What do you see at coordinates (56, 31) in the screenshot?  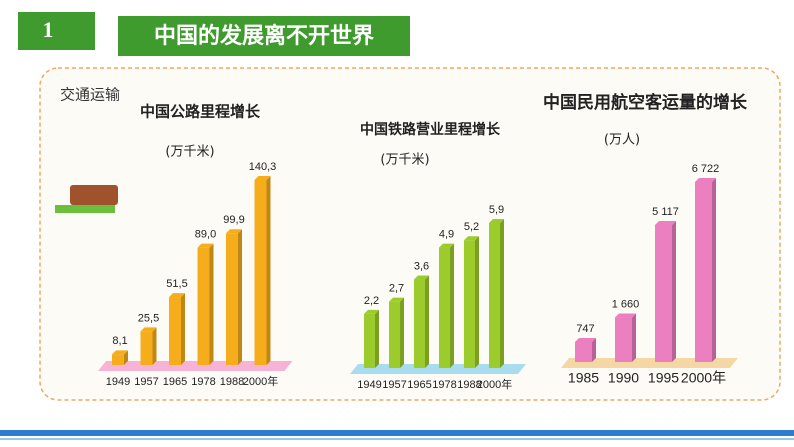 I see `number-box` at bounding box center [56, 31].